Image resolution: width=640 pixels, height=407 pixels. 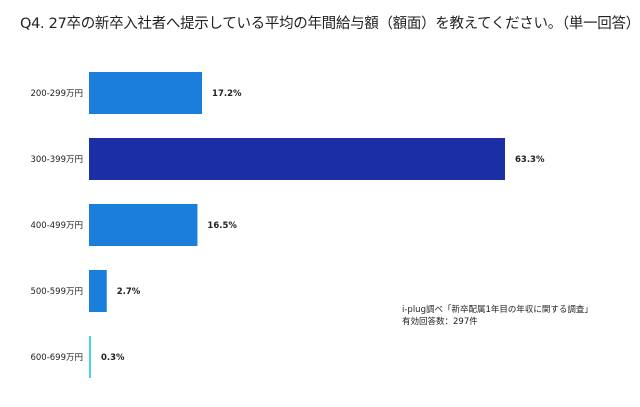 What do you see at coordinates (56, 292) in the screenshot?
I see `category-label: 500-599万円` at bounding box center [56, 292].